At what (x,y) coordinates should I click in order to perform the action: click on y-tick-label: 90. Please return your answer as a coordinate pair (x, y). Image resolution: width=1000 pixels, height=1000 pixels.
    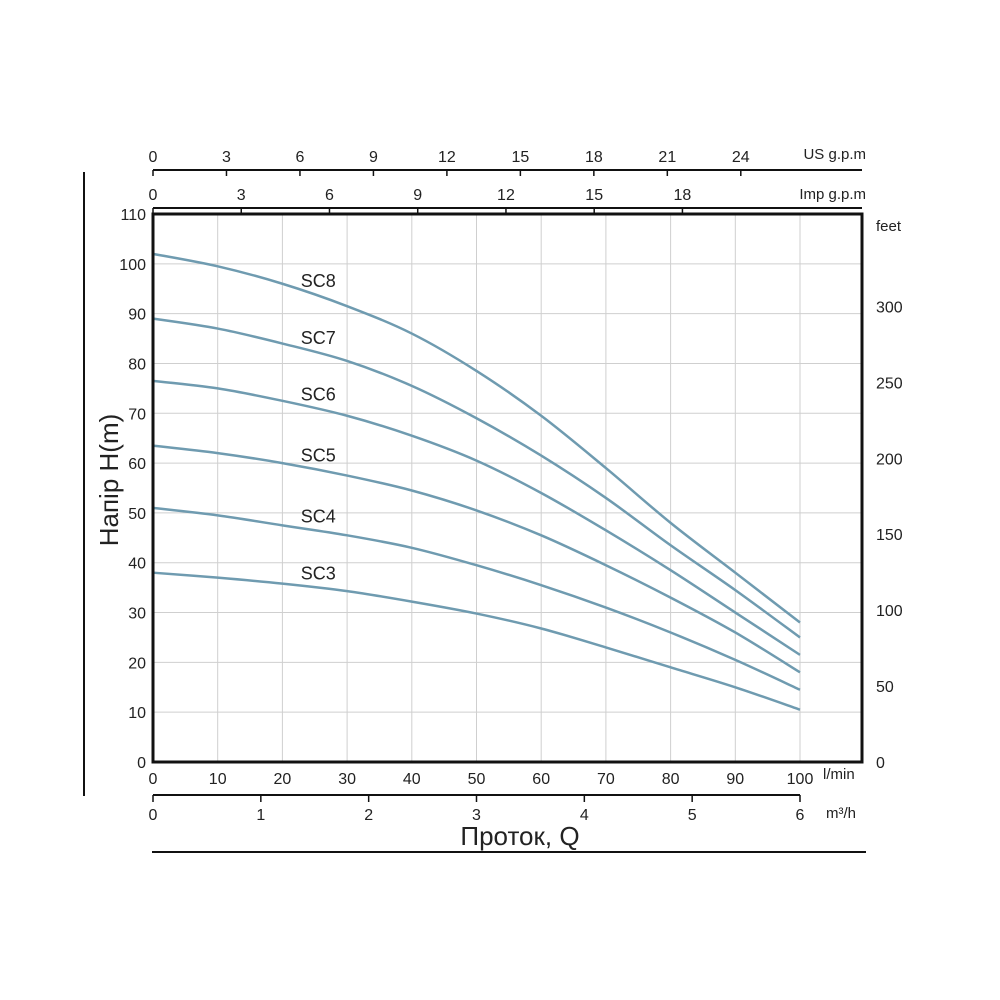
    Looking at the image, I should click on (137, 315).